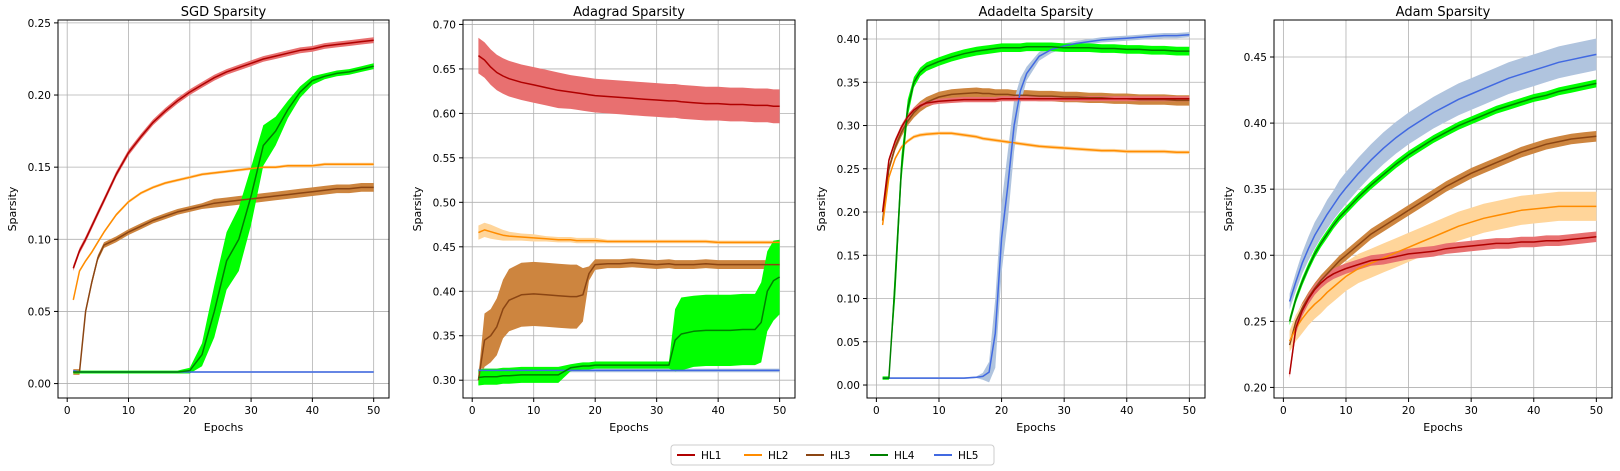 The width and height of the screenshot is (1620, 471). What do you see at coordinates (904, 456) in the screenshot?
I see `legend-label-hl4: HL4` at bounding box center [904, 456].